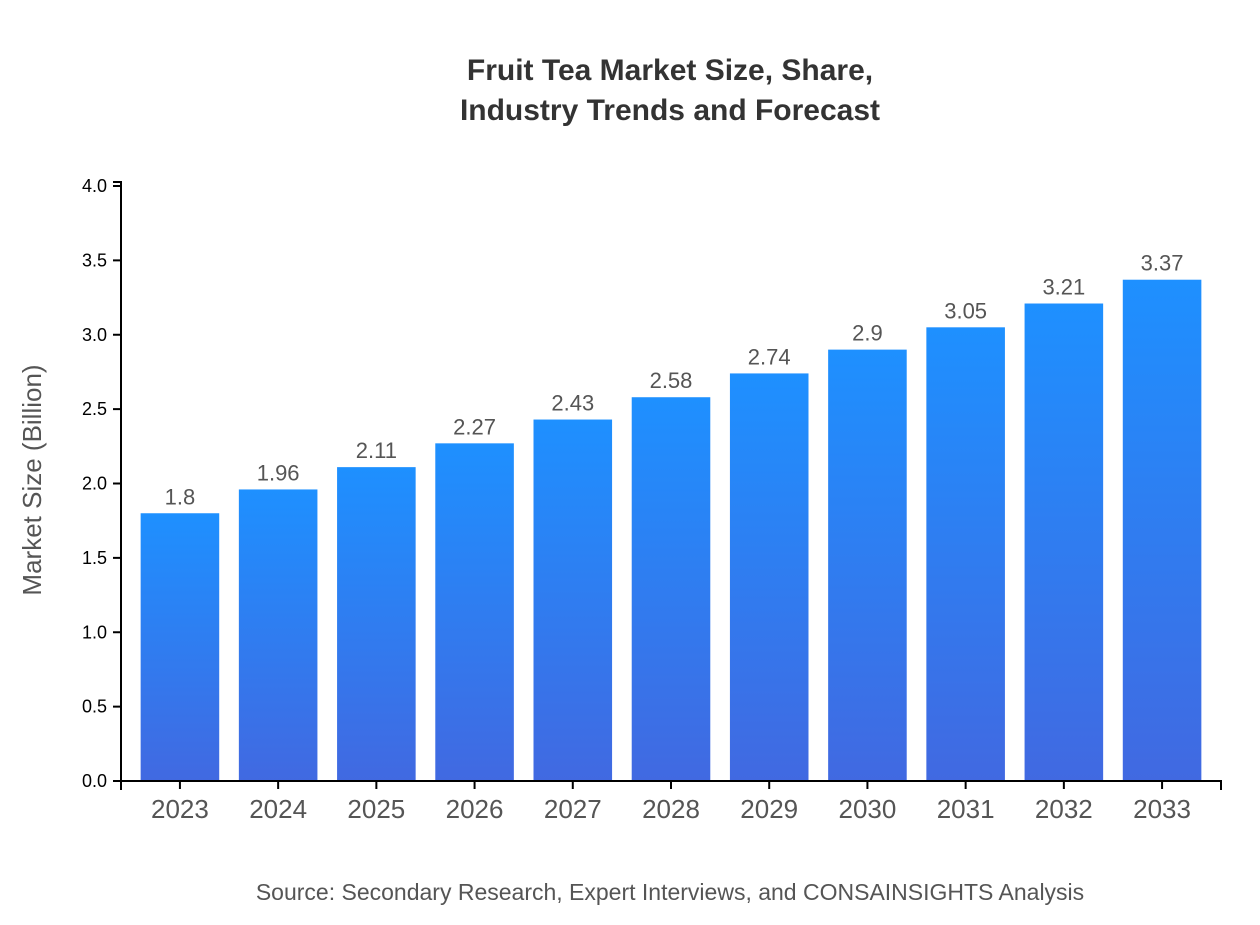 This screenshot has height=925, width=1260. I want to click on bar-2027, so click(573, 600).